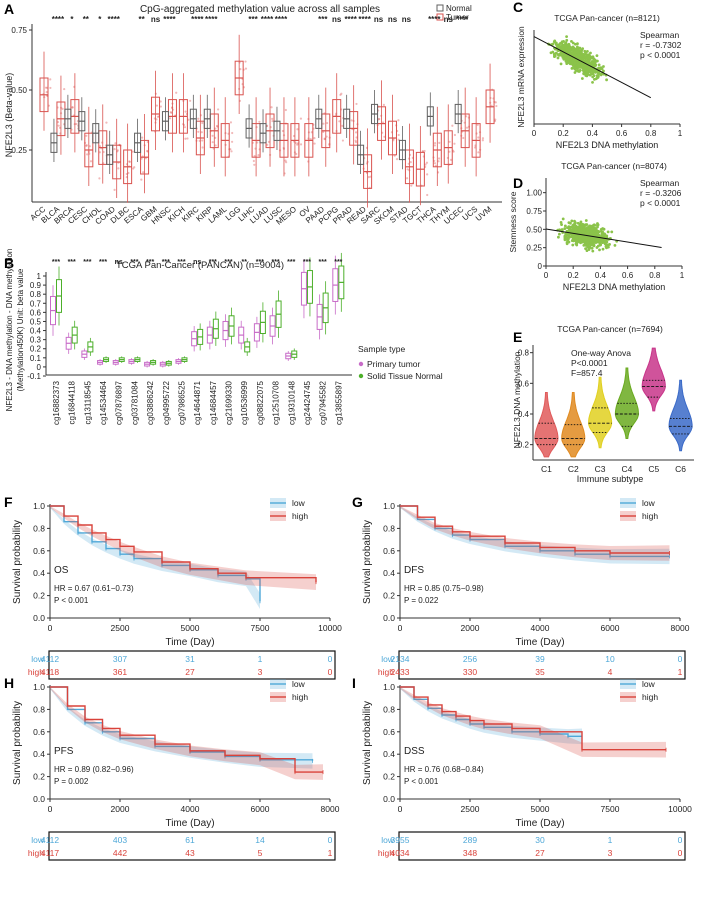 The width and height of the screenshot is (708, 922). Describe the element at coordinates (405, 376) in the screenshot. I see `panel-b-legend-normal: Solid Tissue Normal` at that location.